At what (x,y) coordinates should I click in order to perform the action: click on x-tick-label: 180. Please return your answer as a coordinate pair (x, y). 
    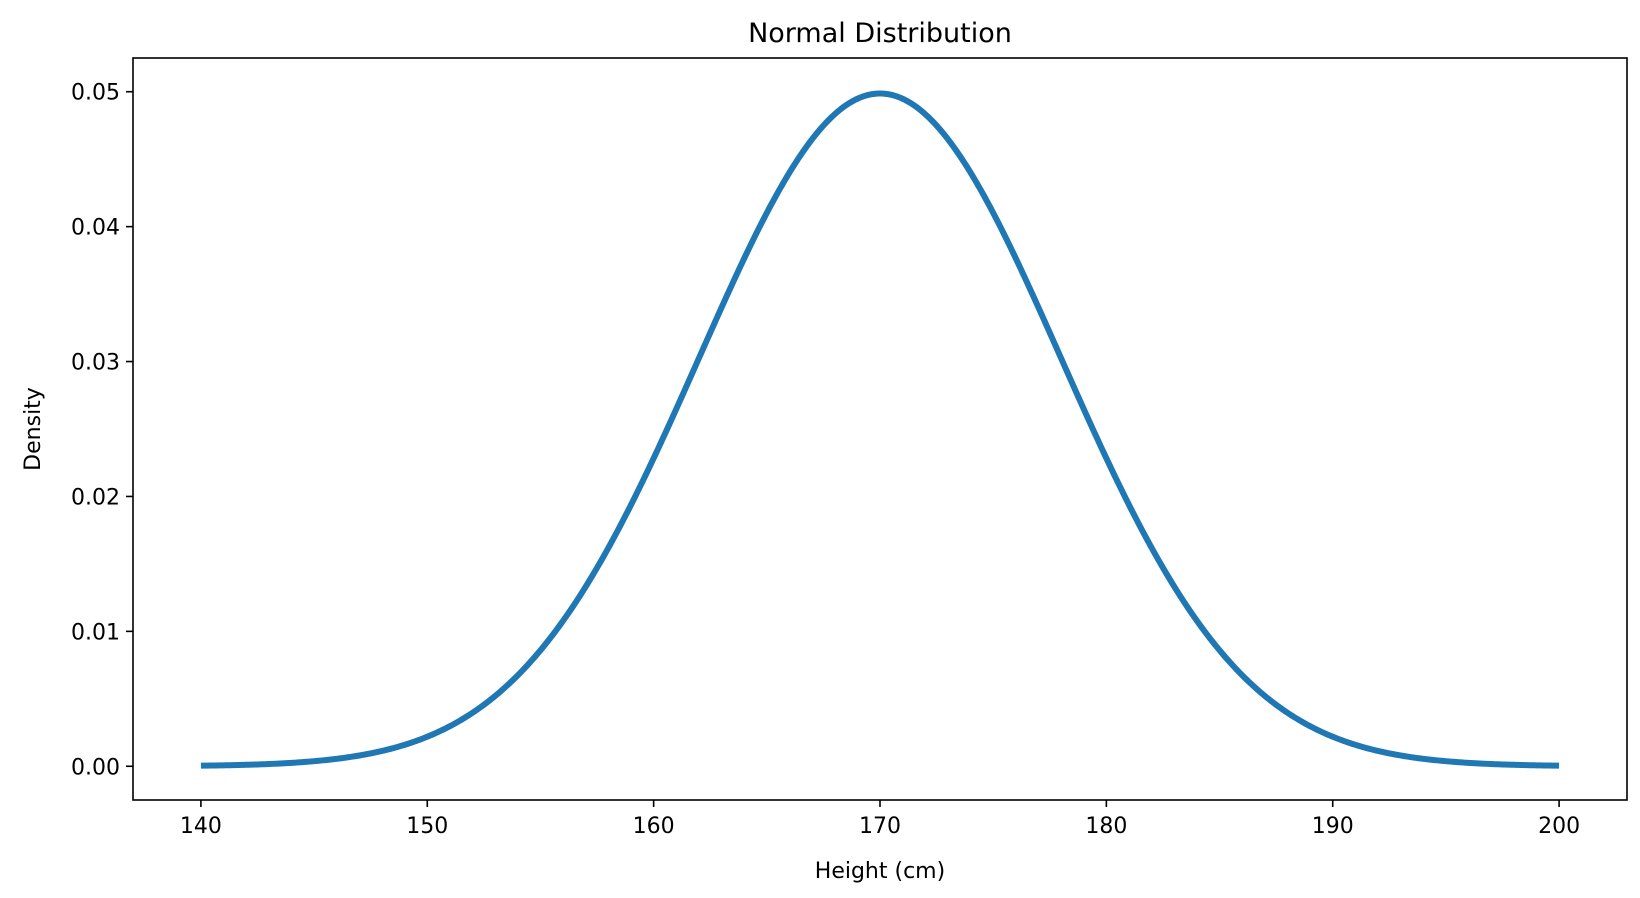
    Looking at the image, I should click on (1106, 826).